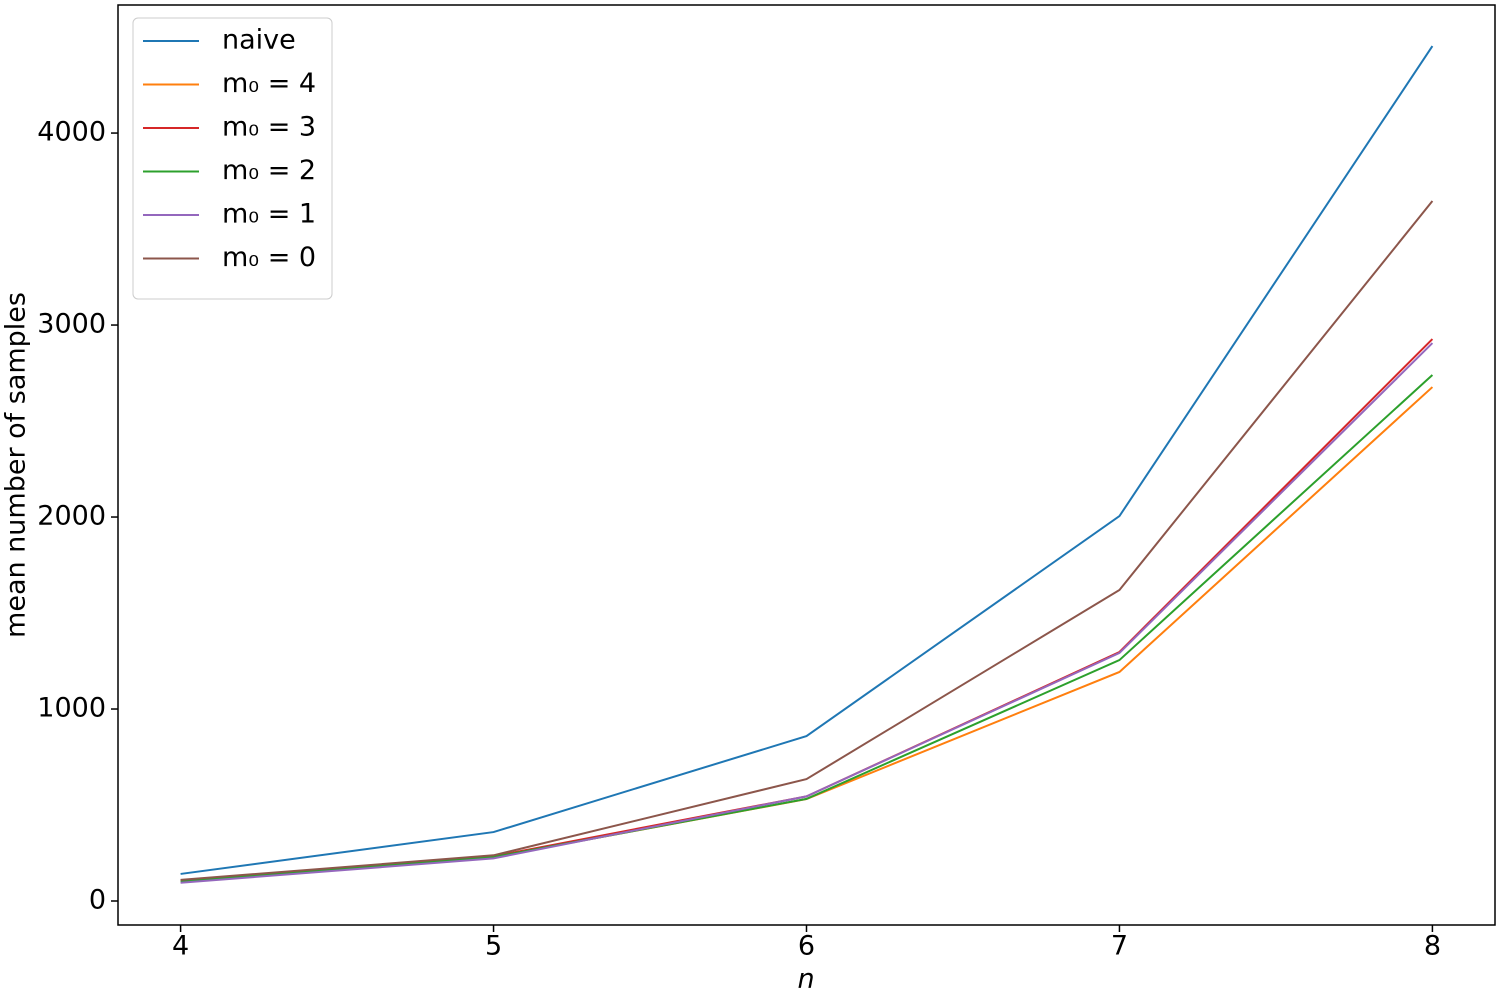 The width and height of the screenshot is (1500, 1004). Describe the element at coordinates (16, 465) in the screenshot. I see `y-axis-label: mean number of samples` at that location.